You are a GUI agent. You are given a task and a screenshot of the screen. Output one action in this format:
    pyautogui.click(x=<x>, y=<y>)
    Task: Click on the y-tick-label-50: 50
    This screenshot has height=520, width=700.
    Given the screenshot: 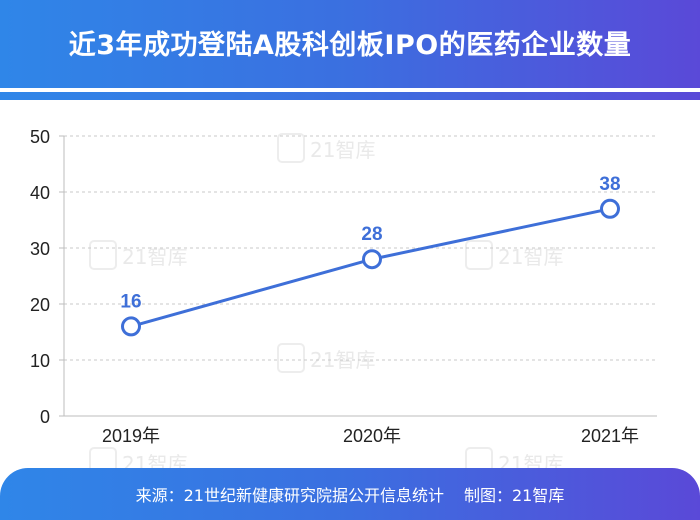 What is the action you would take?
    pyautogui.click(x=40, y=137)
    